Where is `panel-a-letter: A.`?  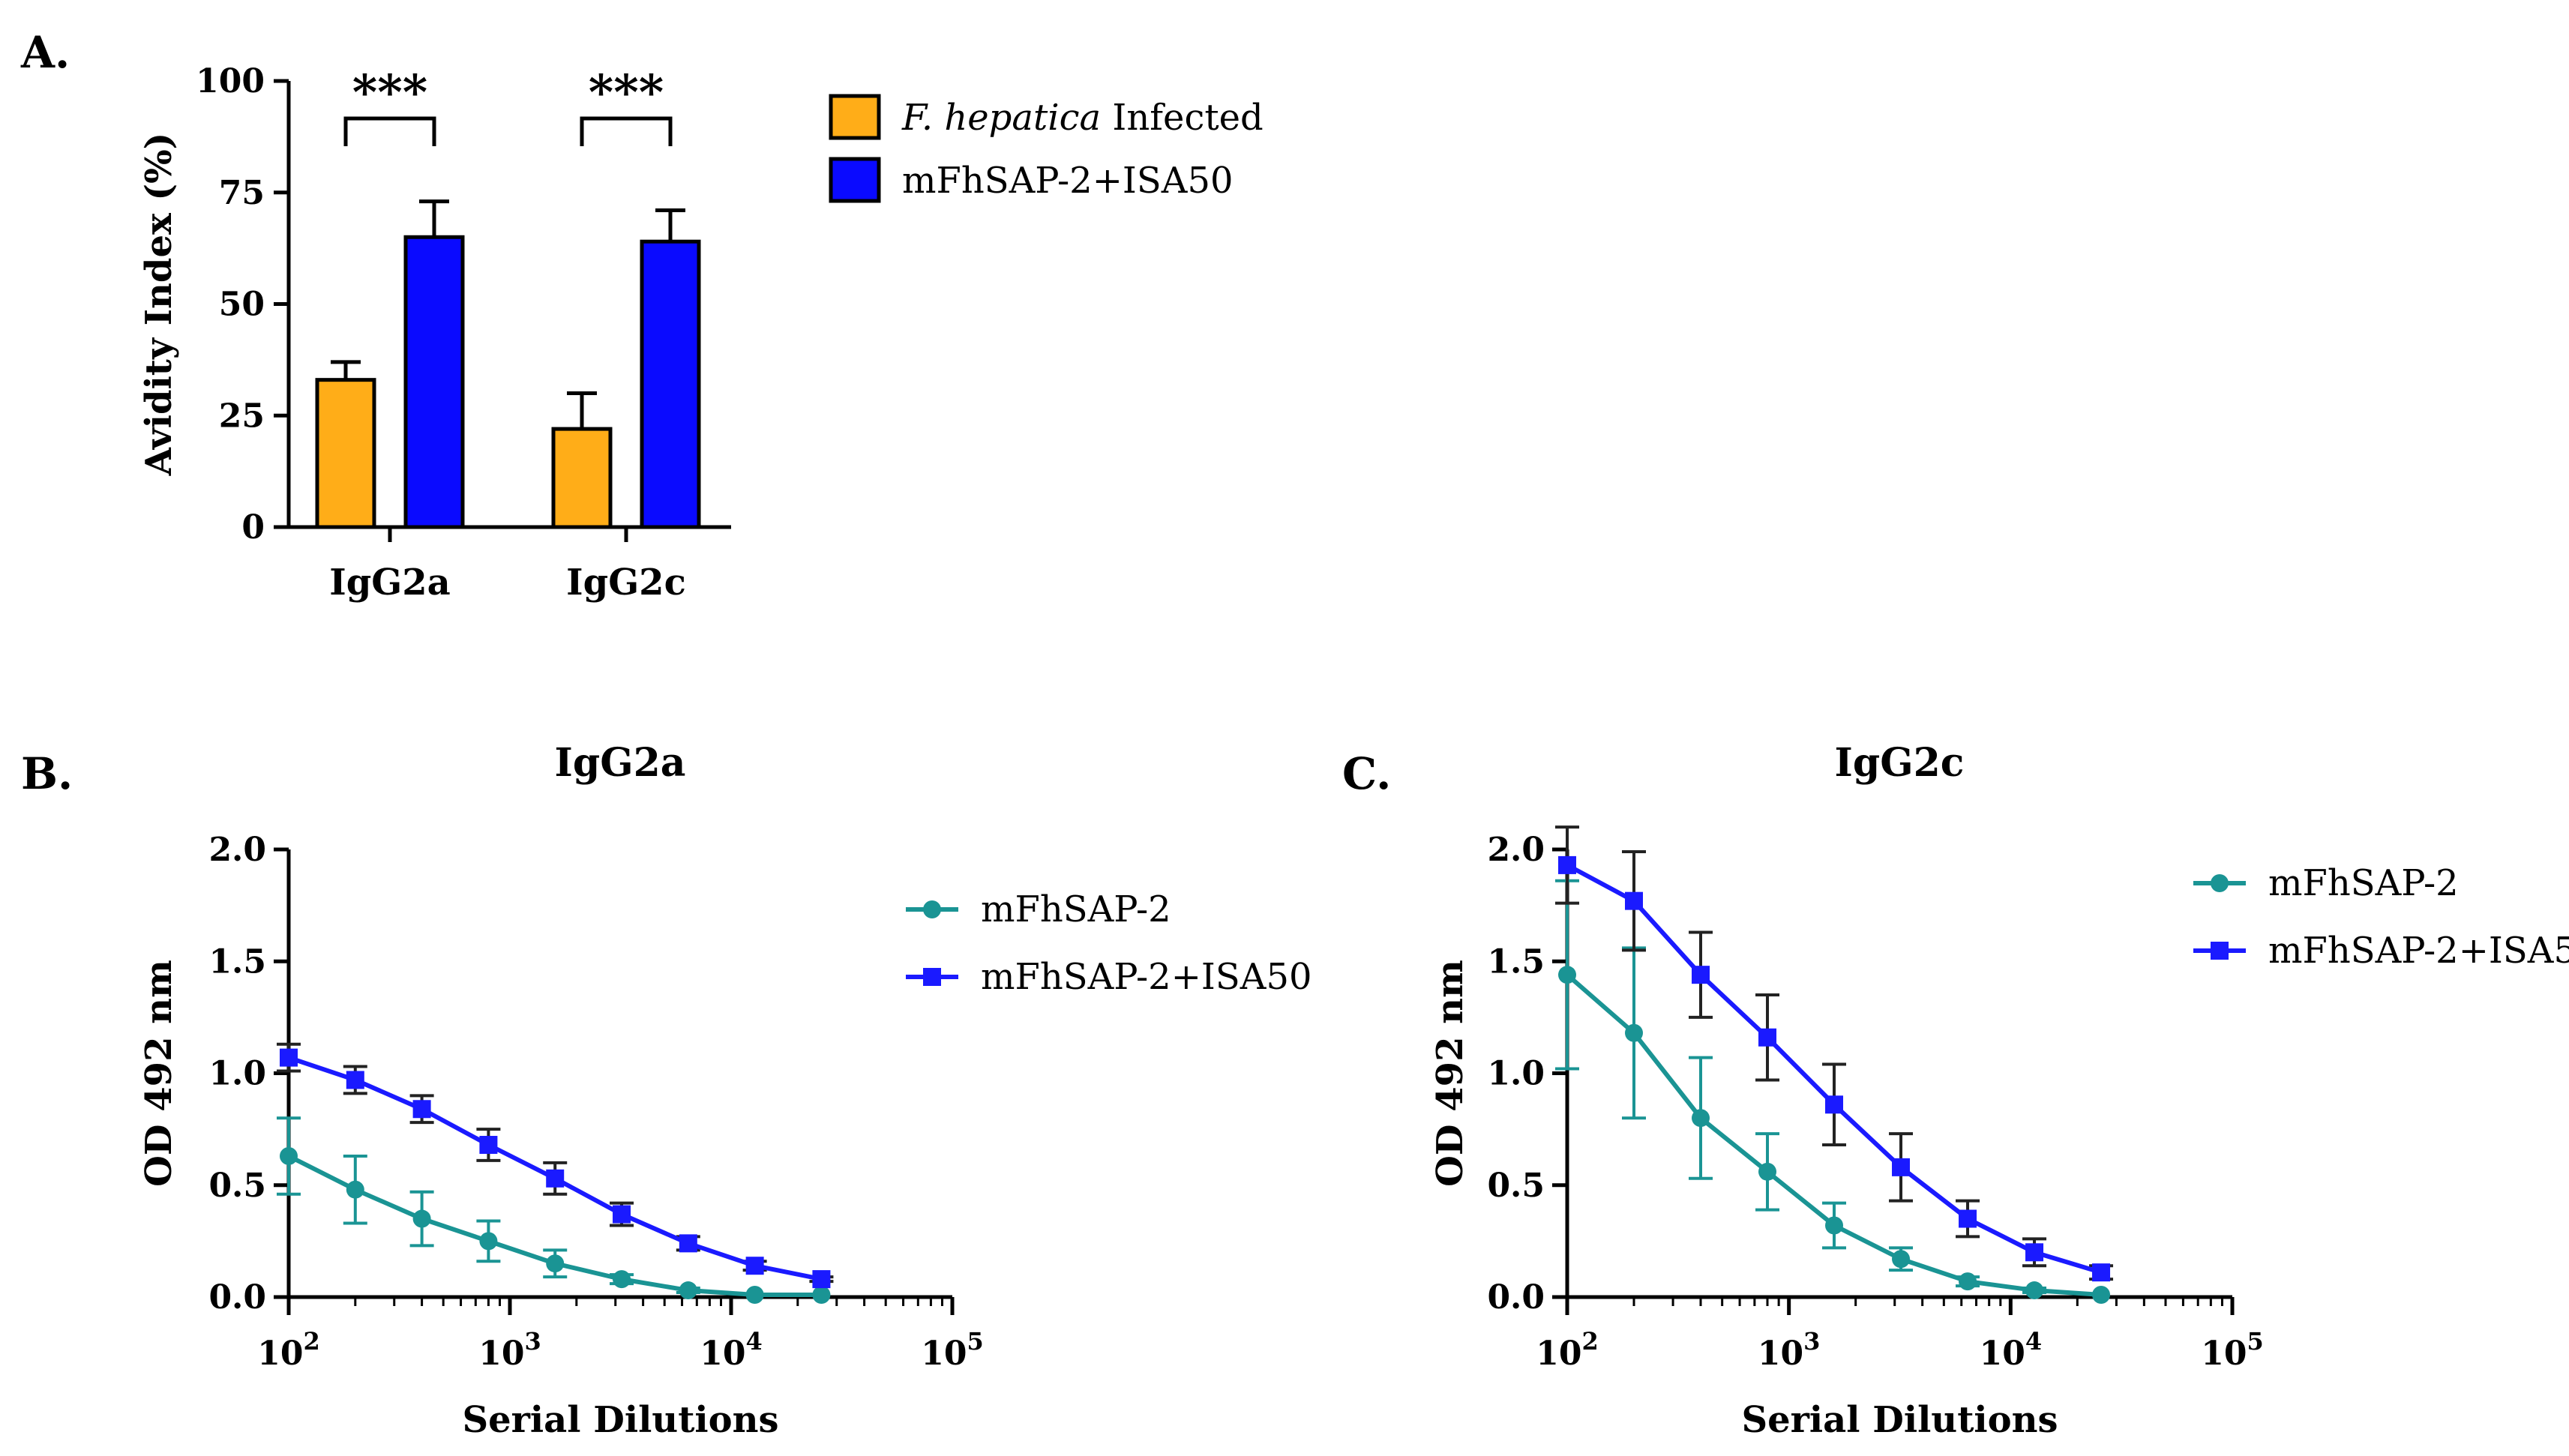
panel-a-letter: A. is located at coordinates (45, 52).